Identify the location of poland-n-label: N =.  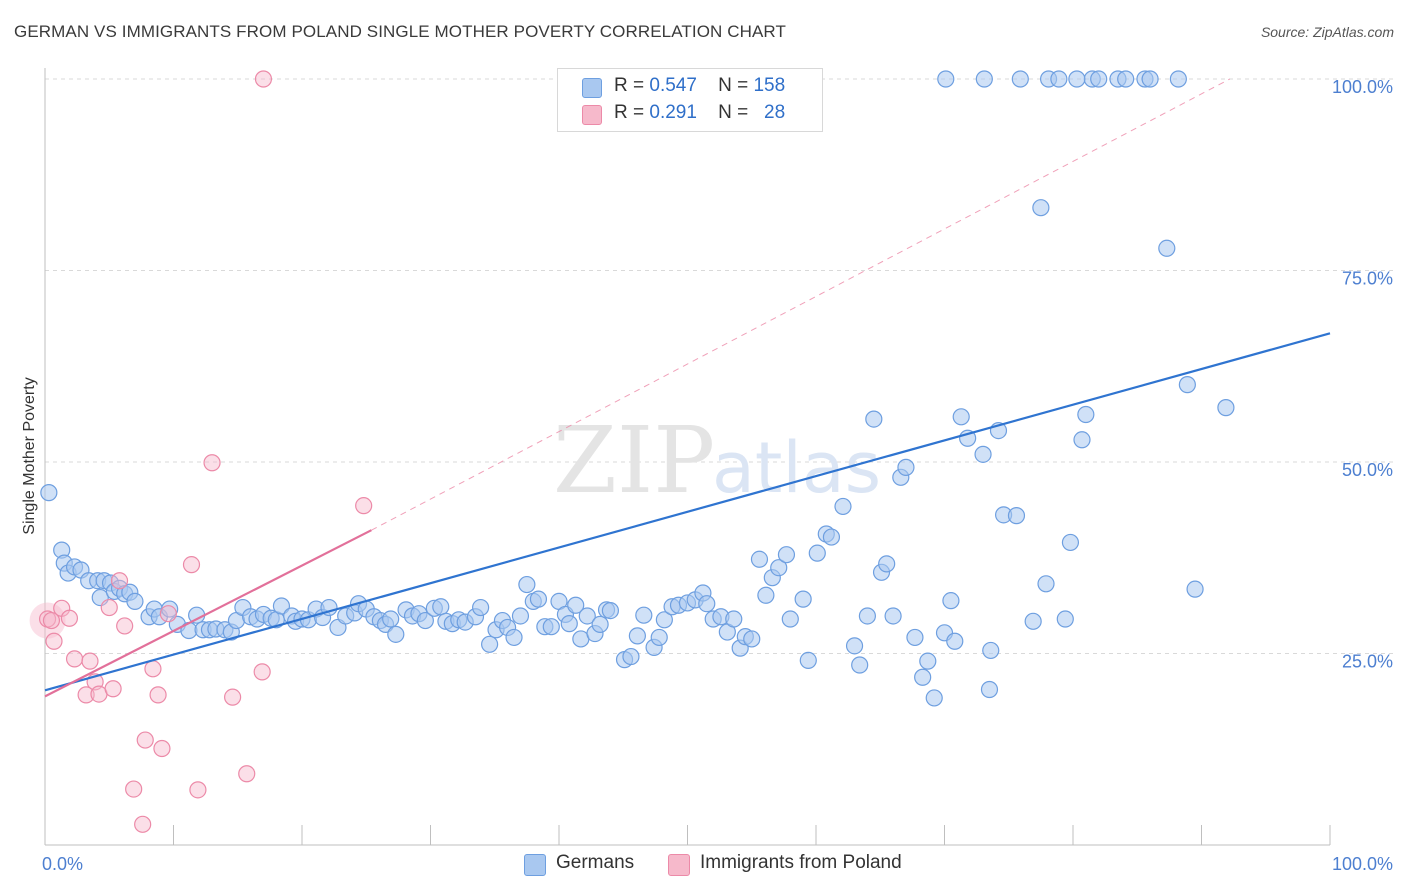
(733, 112).